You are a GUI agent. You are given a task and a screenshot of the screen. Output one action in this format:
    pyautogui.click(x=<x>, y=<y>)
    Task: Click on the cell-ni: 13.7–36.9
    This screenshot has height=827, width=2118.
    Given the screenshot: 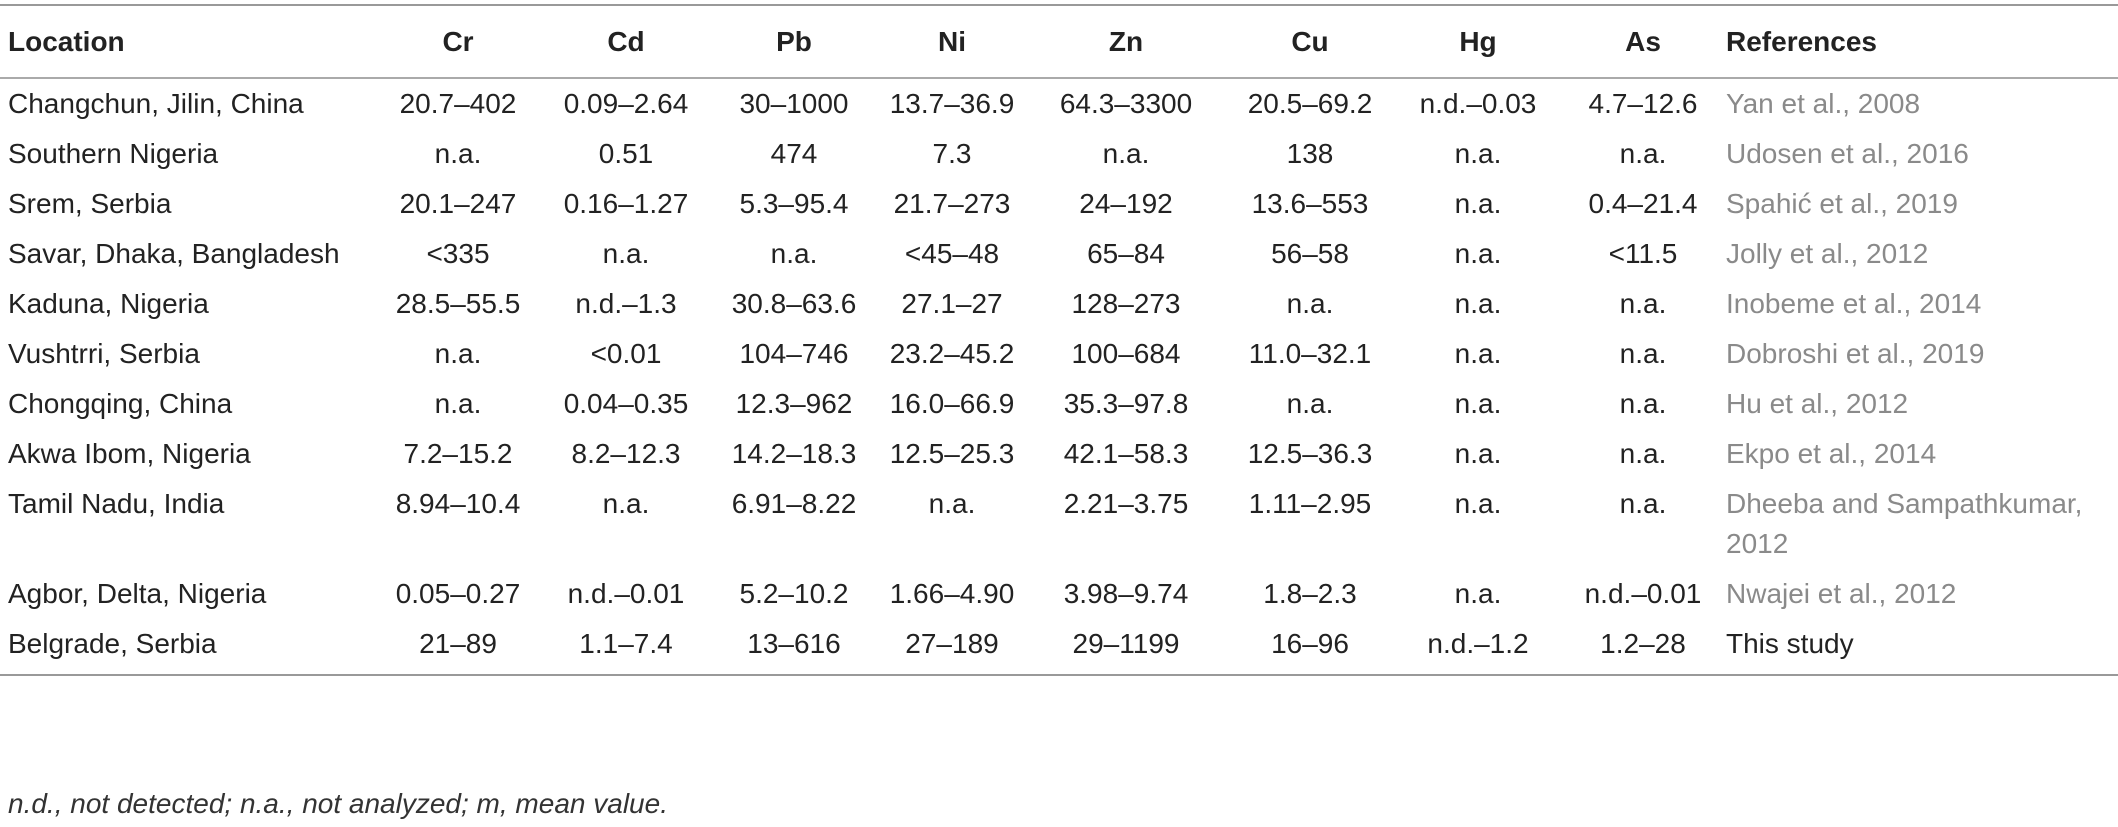 What is the action you would take?
    pyautogui.click(x=952, y=103)
    